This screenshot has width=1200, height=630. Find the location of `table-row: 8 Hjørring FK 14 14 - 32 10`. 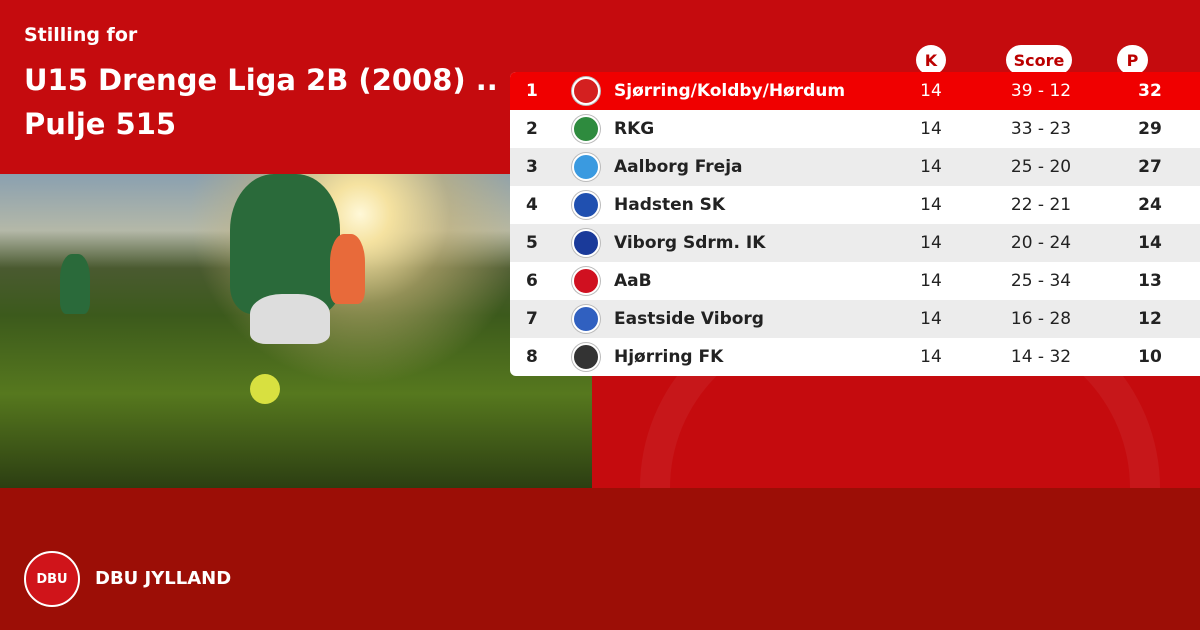

table-row: 8 Hjørring FK 14 14 - 32 10 is located at coordinates (855, 357).